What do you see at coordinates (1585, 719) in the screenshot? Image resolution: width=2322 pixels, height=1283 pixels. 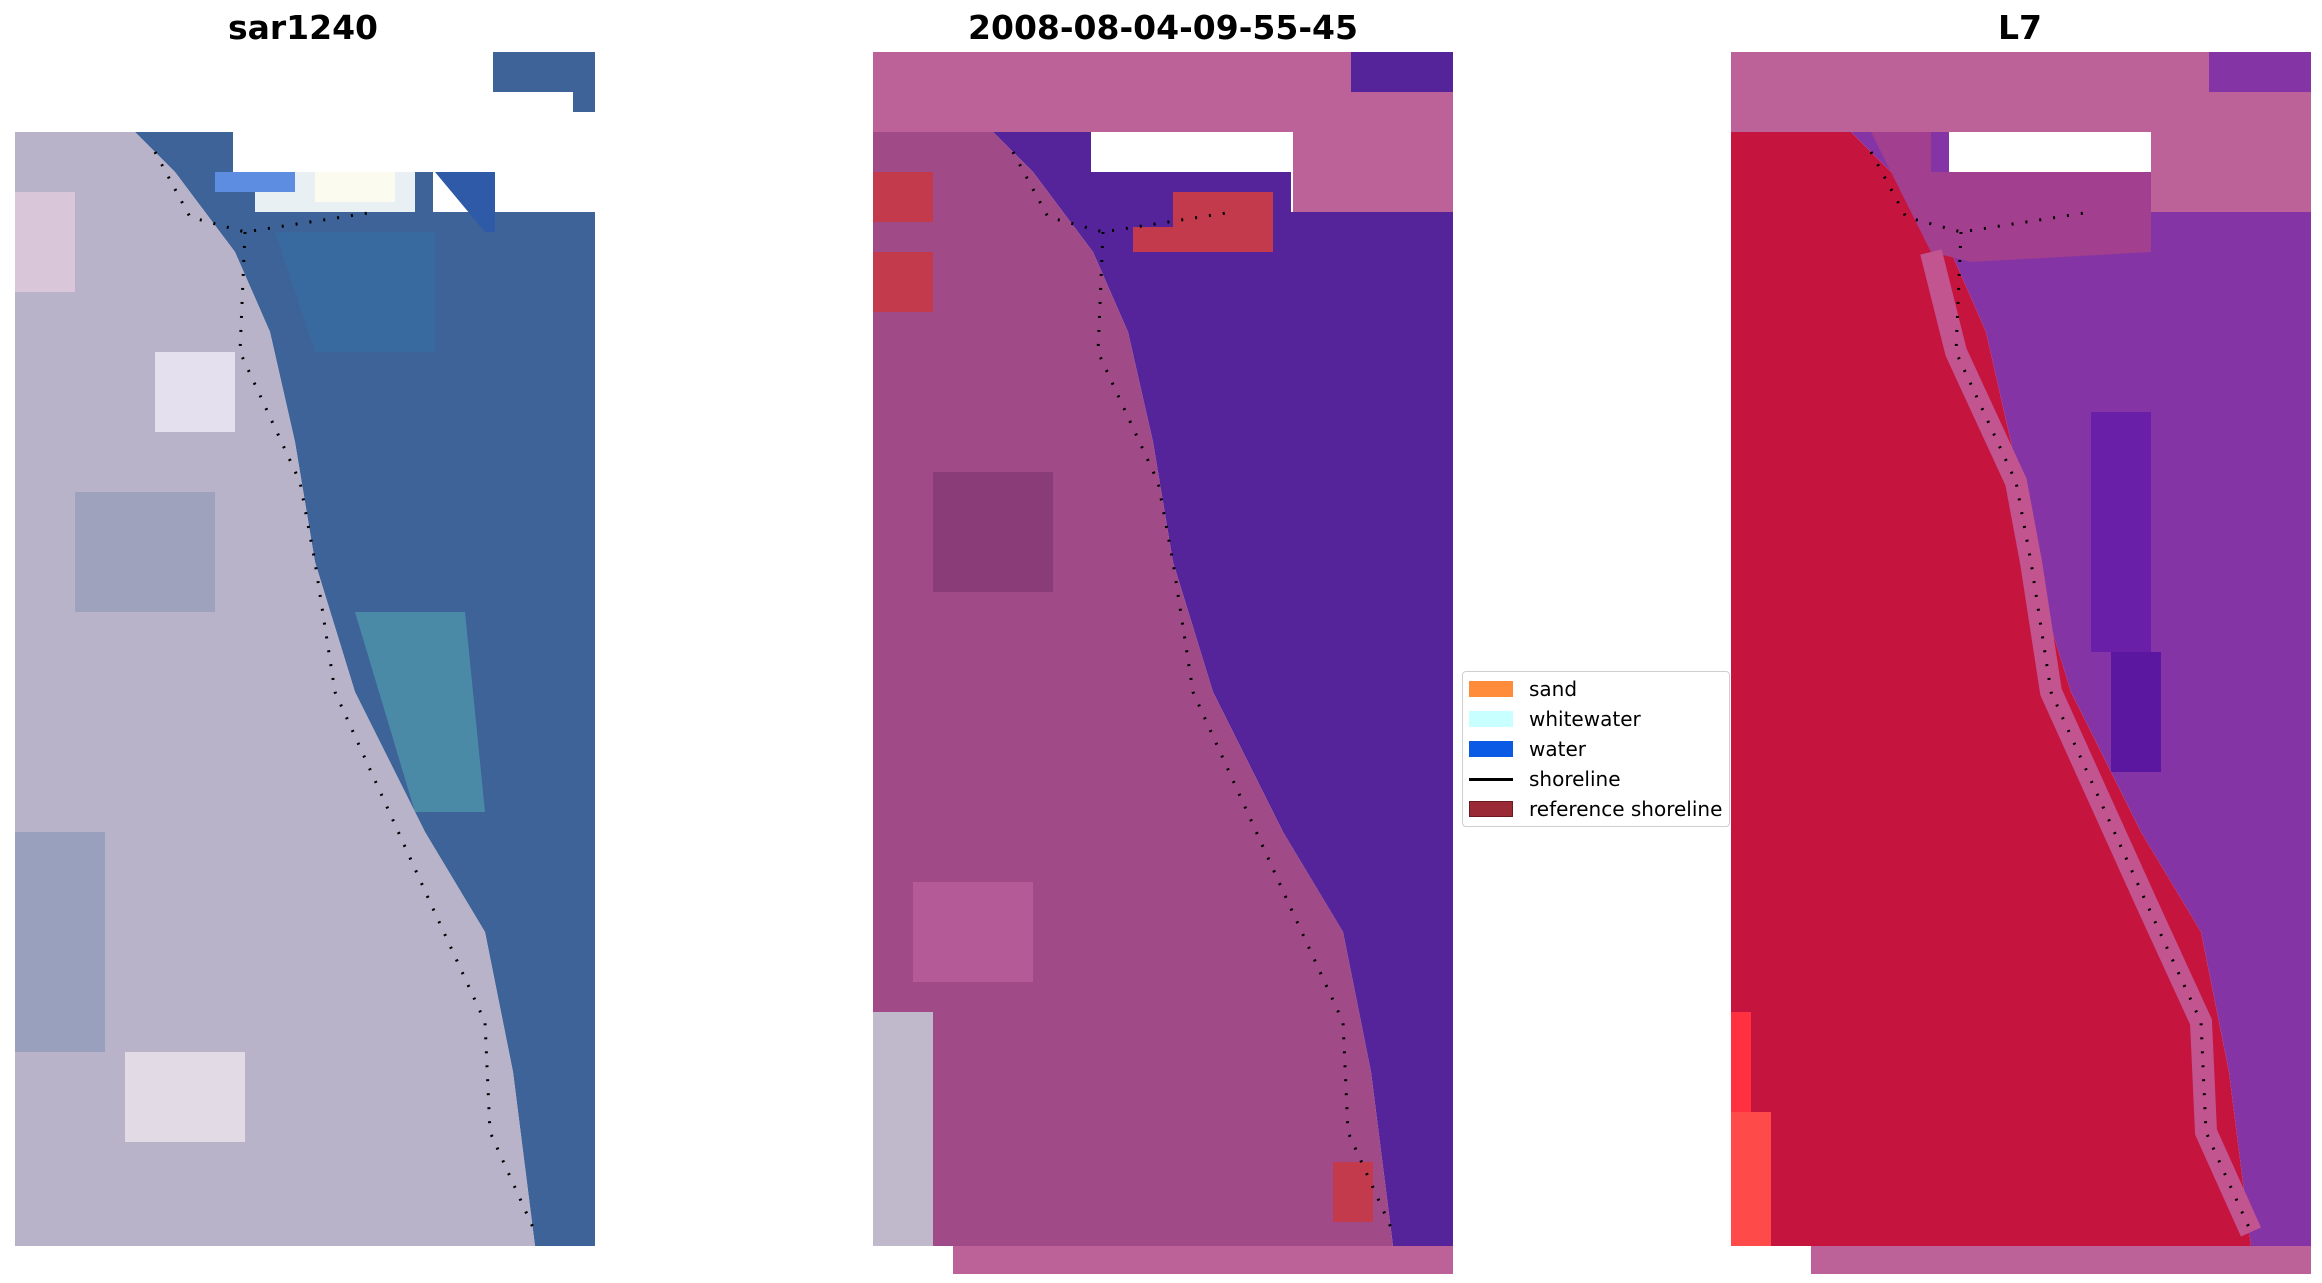 I see `legend-label-whitewater: whitewater` at bounding box center [1585, 719].